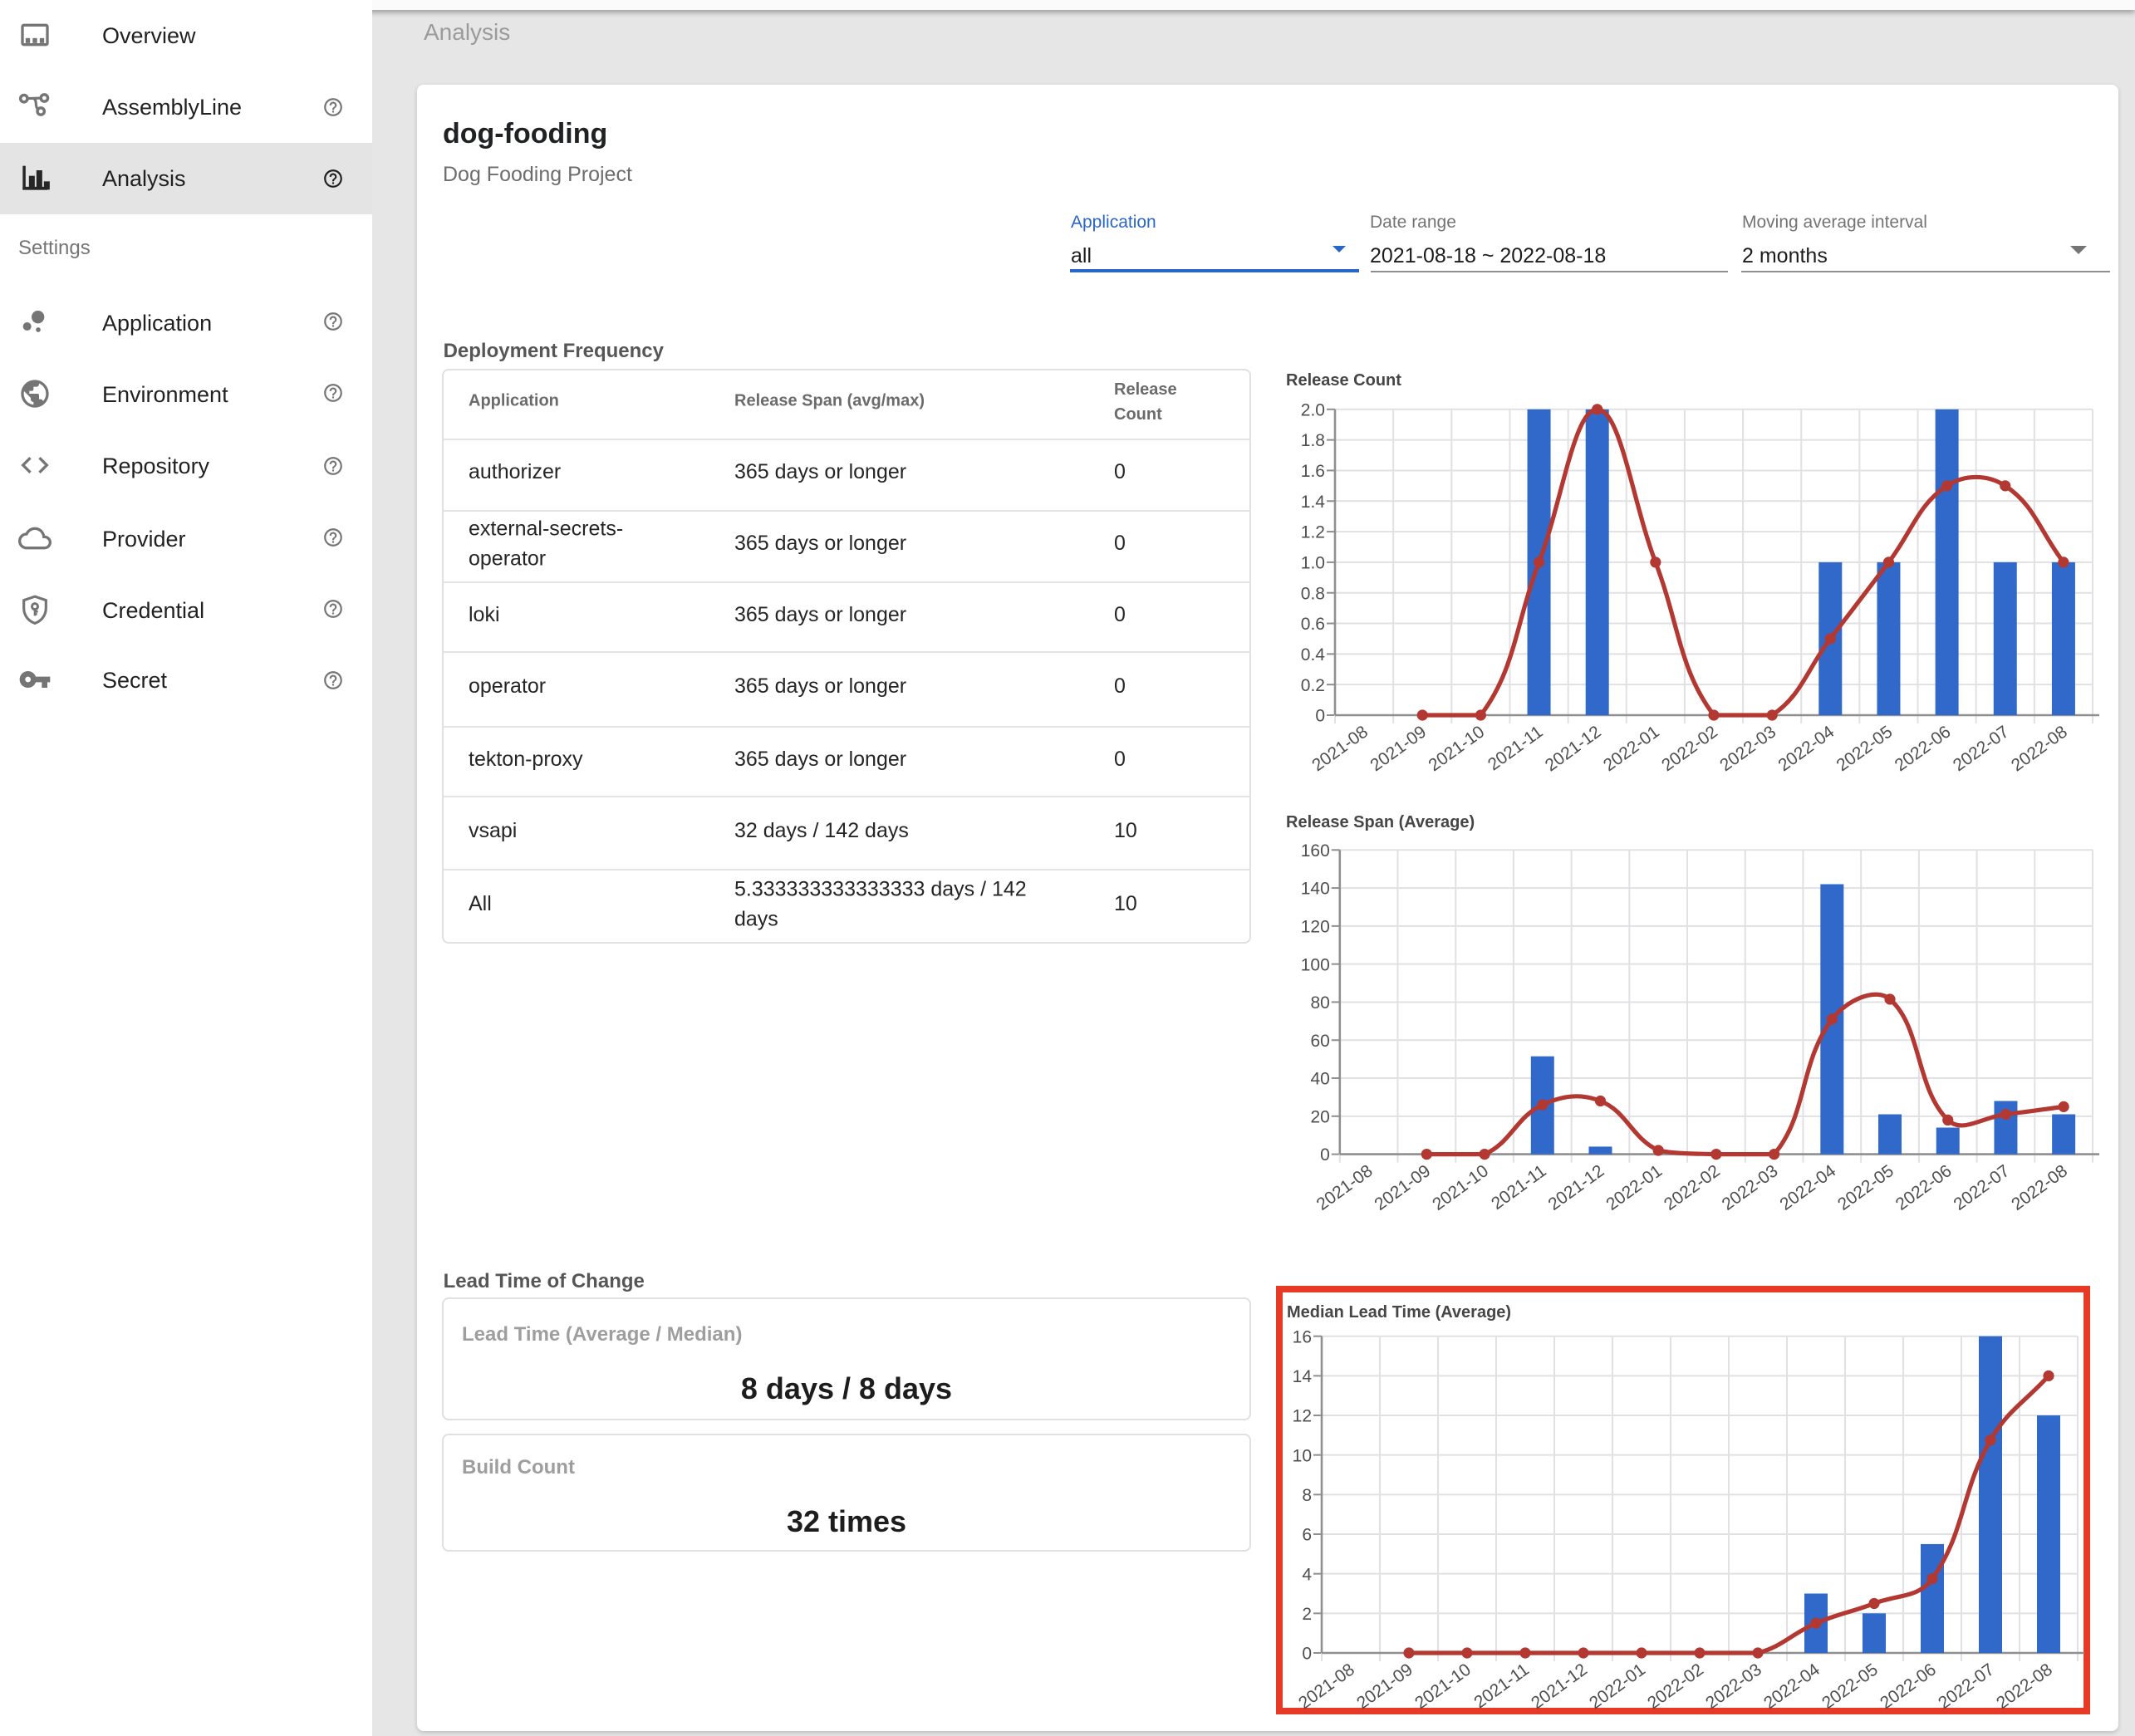 This screenshot has width=2135, height=1736. I want to click on svg-text: 120, so click(1315, 927).